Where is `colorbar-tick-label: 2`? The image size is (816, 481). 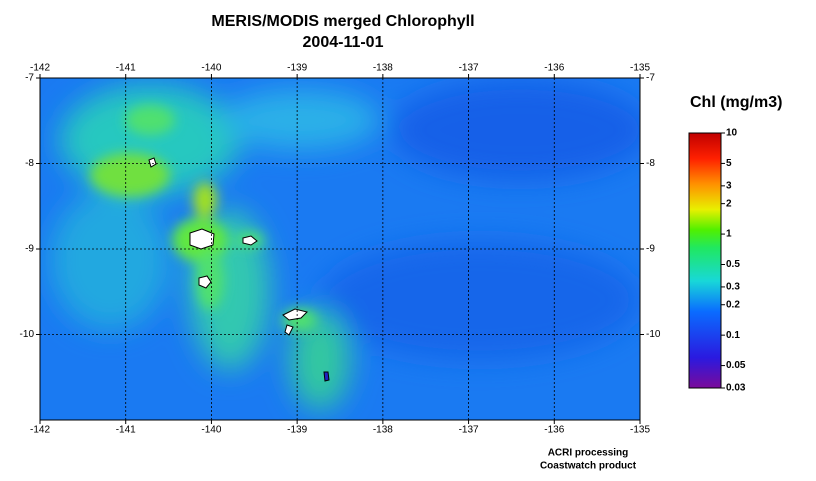
colorbar-tick-label: 2 is located at coordinates (729, 203).